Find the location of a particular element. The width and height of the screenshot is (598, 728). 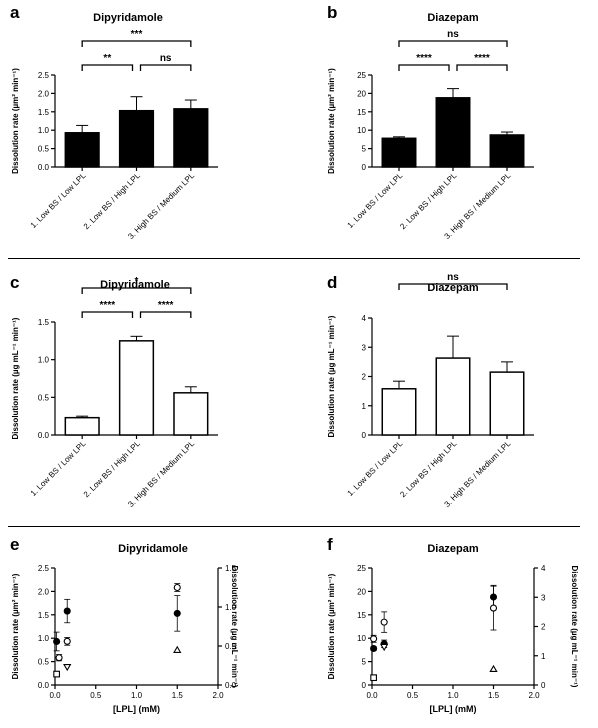

x-tick-label: 0.0 is located at coordinates (55, 695).